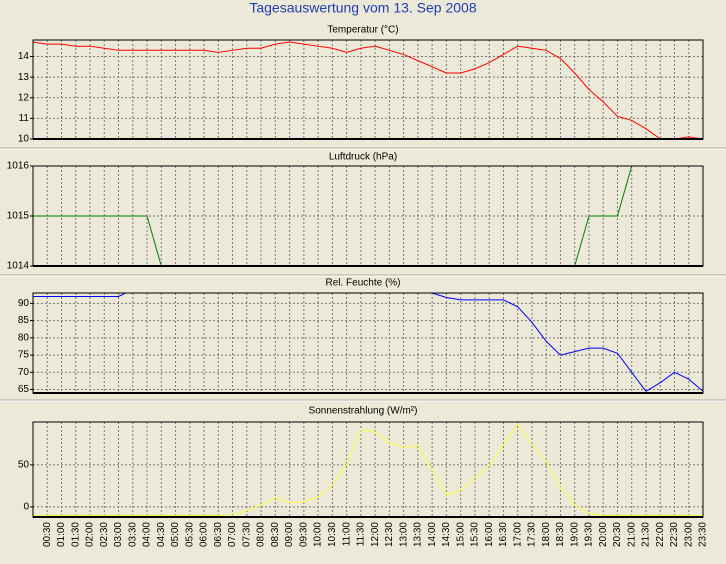 This screenshot has height=564, width=726. What do you see at coordinates (232, 534) in the screenshot?
I see `x-tick-label: 07:00` at bounding box center [232, 534].